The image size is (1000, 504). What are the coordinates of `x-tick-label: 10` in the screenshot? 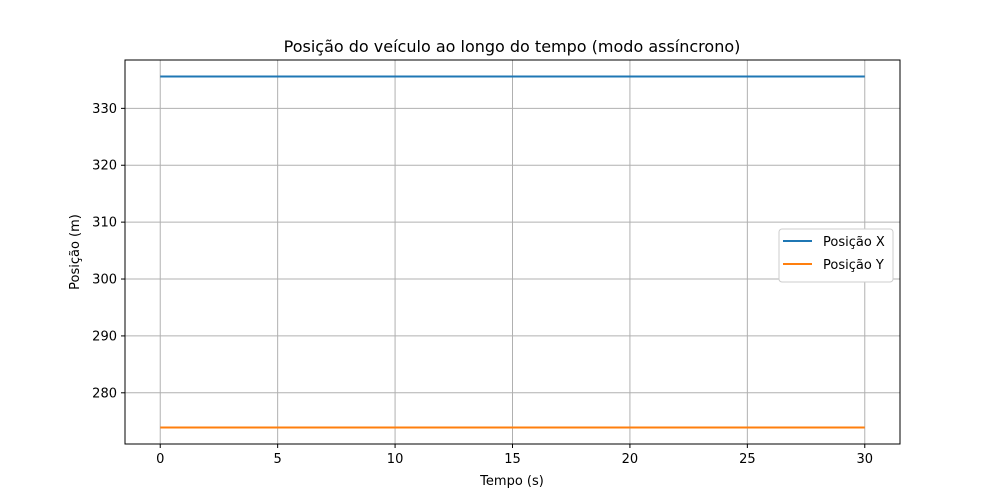 It's located at (395, 459).